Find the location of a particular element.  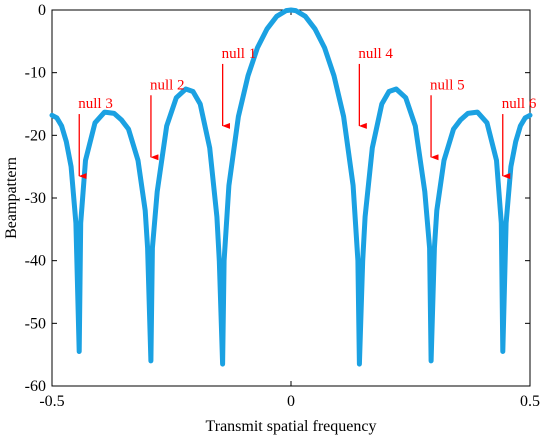

x-tick-label: -0.5 is located at coordinates (51, 401).